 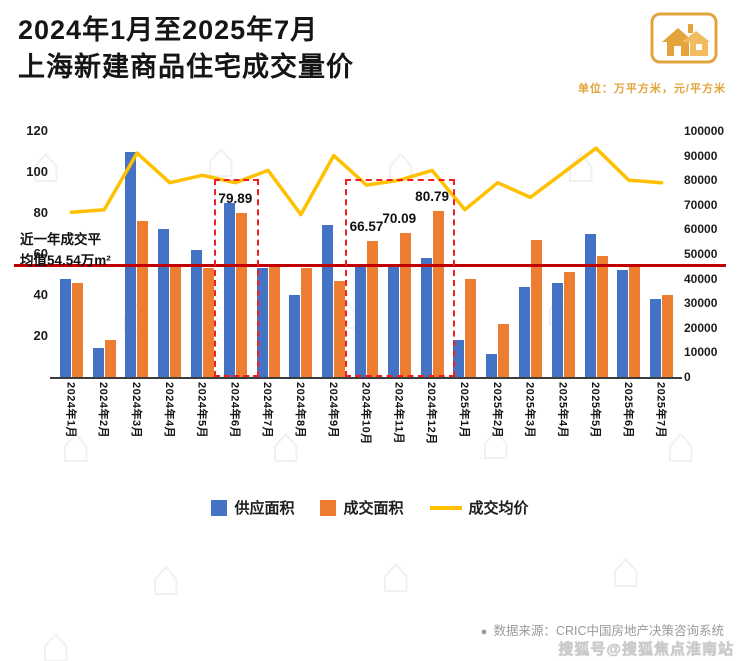 What do you see at coordinates (432, 197) in the screenshot?
I see `bar-data-label: 80.79` at bounding box center [432, 197].